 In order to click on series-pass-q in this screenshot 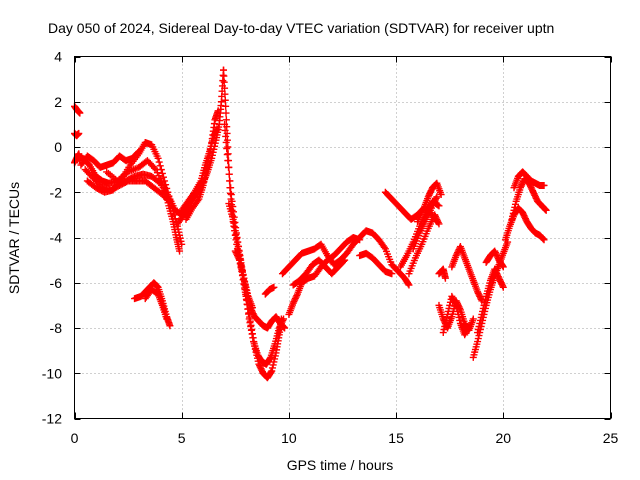, I will do `click(156, 304)`.